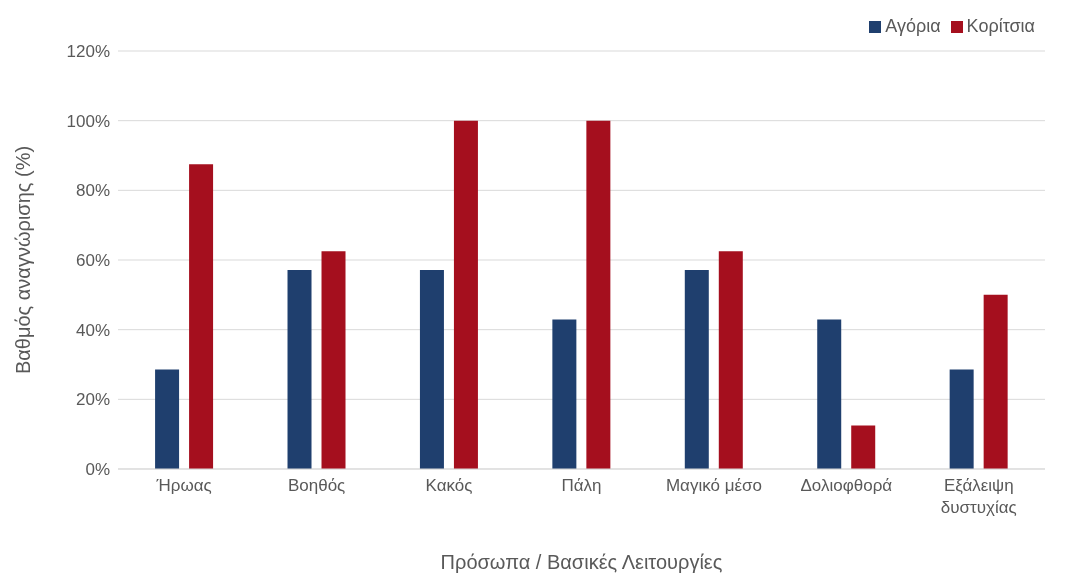 The image size is (1073, 587). I want to click on legend-label: Αγόρια, so click(913, 26).